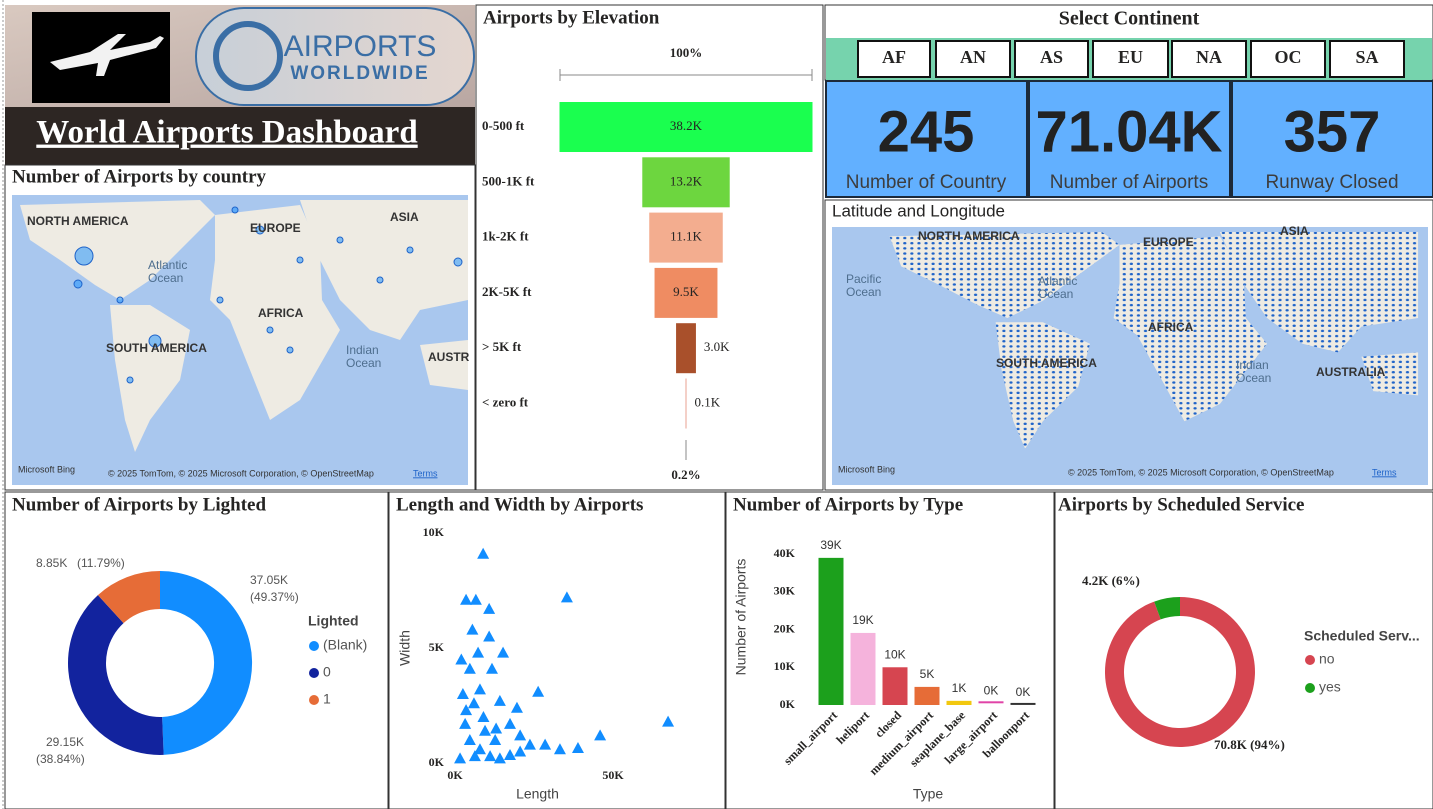 Image resolution: width=1433 pixels, height=809 pixels. I want to click on kpi-label: Number of Country, so click(926, 182).